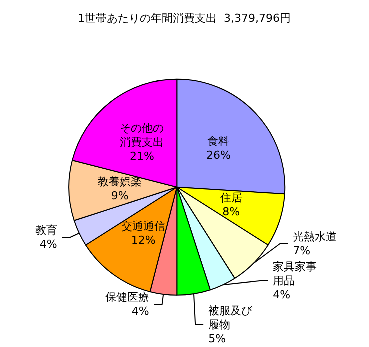 The image size is (369, 347). I want to click on data-label: 8%, so click(231, 211).